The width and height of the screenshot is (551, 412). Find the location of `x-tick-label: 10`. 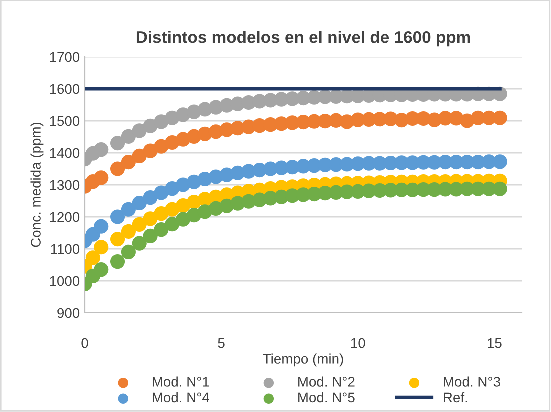

x-tick-label: 10 is located at coordinates (358, 343).